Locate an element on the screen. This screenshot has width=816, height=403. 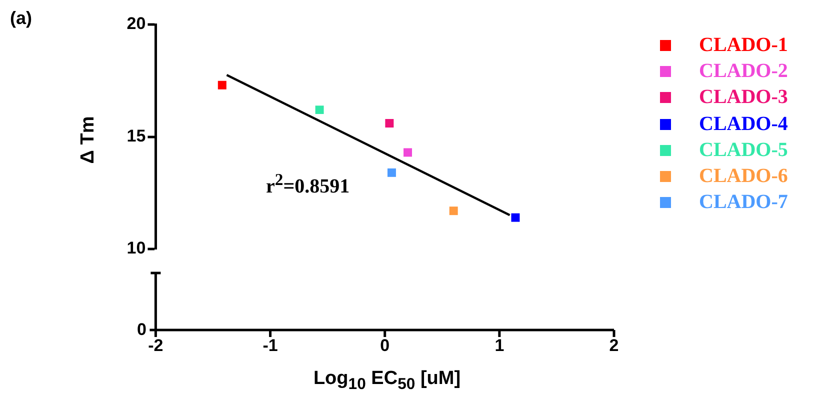
x-tick-label: -2 is located at coordinates (156, 345).